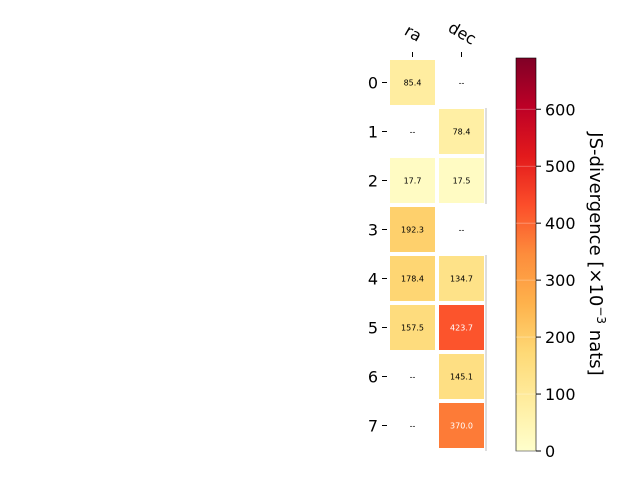 The image size is (640, 480). I want to click on cell-label-2-1: 17.5, so click(462, 181).